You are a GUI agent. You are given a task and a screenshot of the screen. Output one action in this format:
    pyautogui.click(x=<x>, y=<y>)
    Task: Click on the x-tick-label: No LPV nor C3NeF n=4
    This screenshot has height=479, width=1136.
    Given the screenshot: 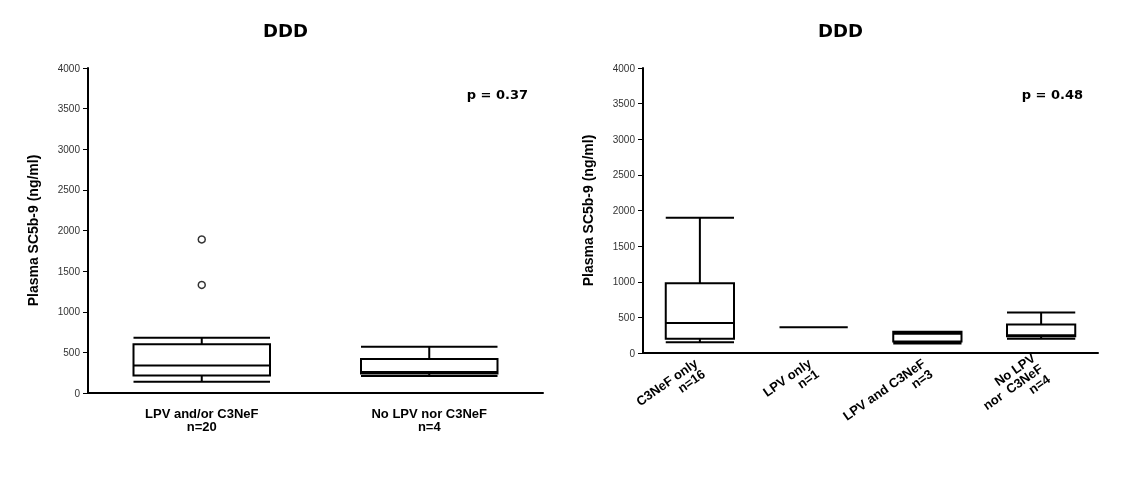 What is the action you would take?
    pyautogui.click(x=429, y=420)
    